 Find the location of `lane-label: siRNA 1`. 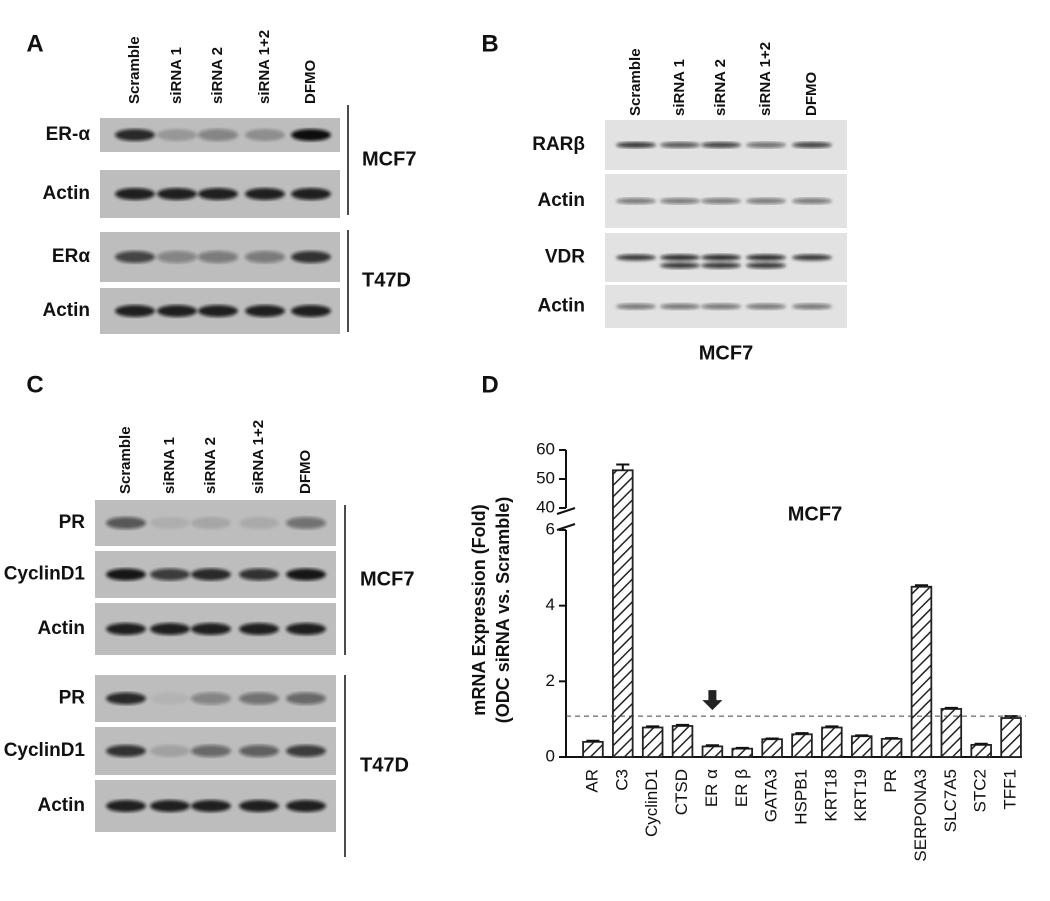

lane-label: siRNA 1 is located at coordinates (169, 465).